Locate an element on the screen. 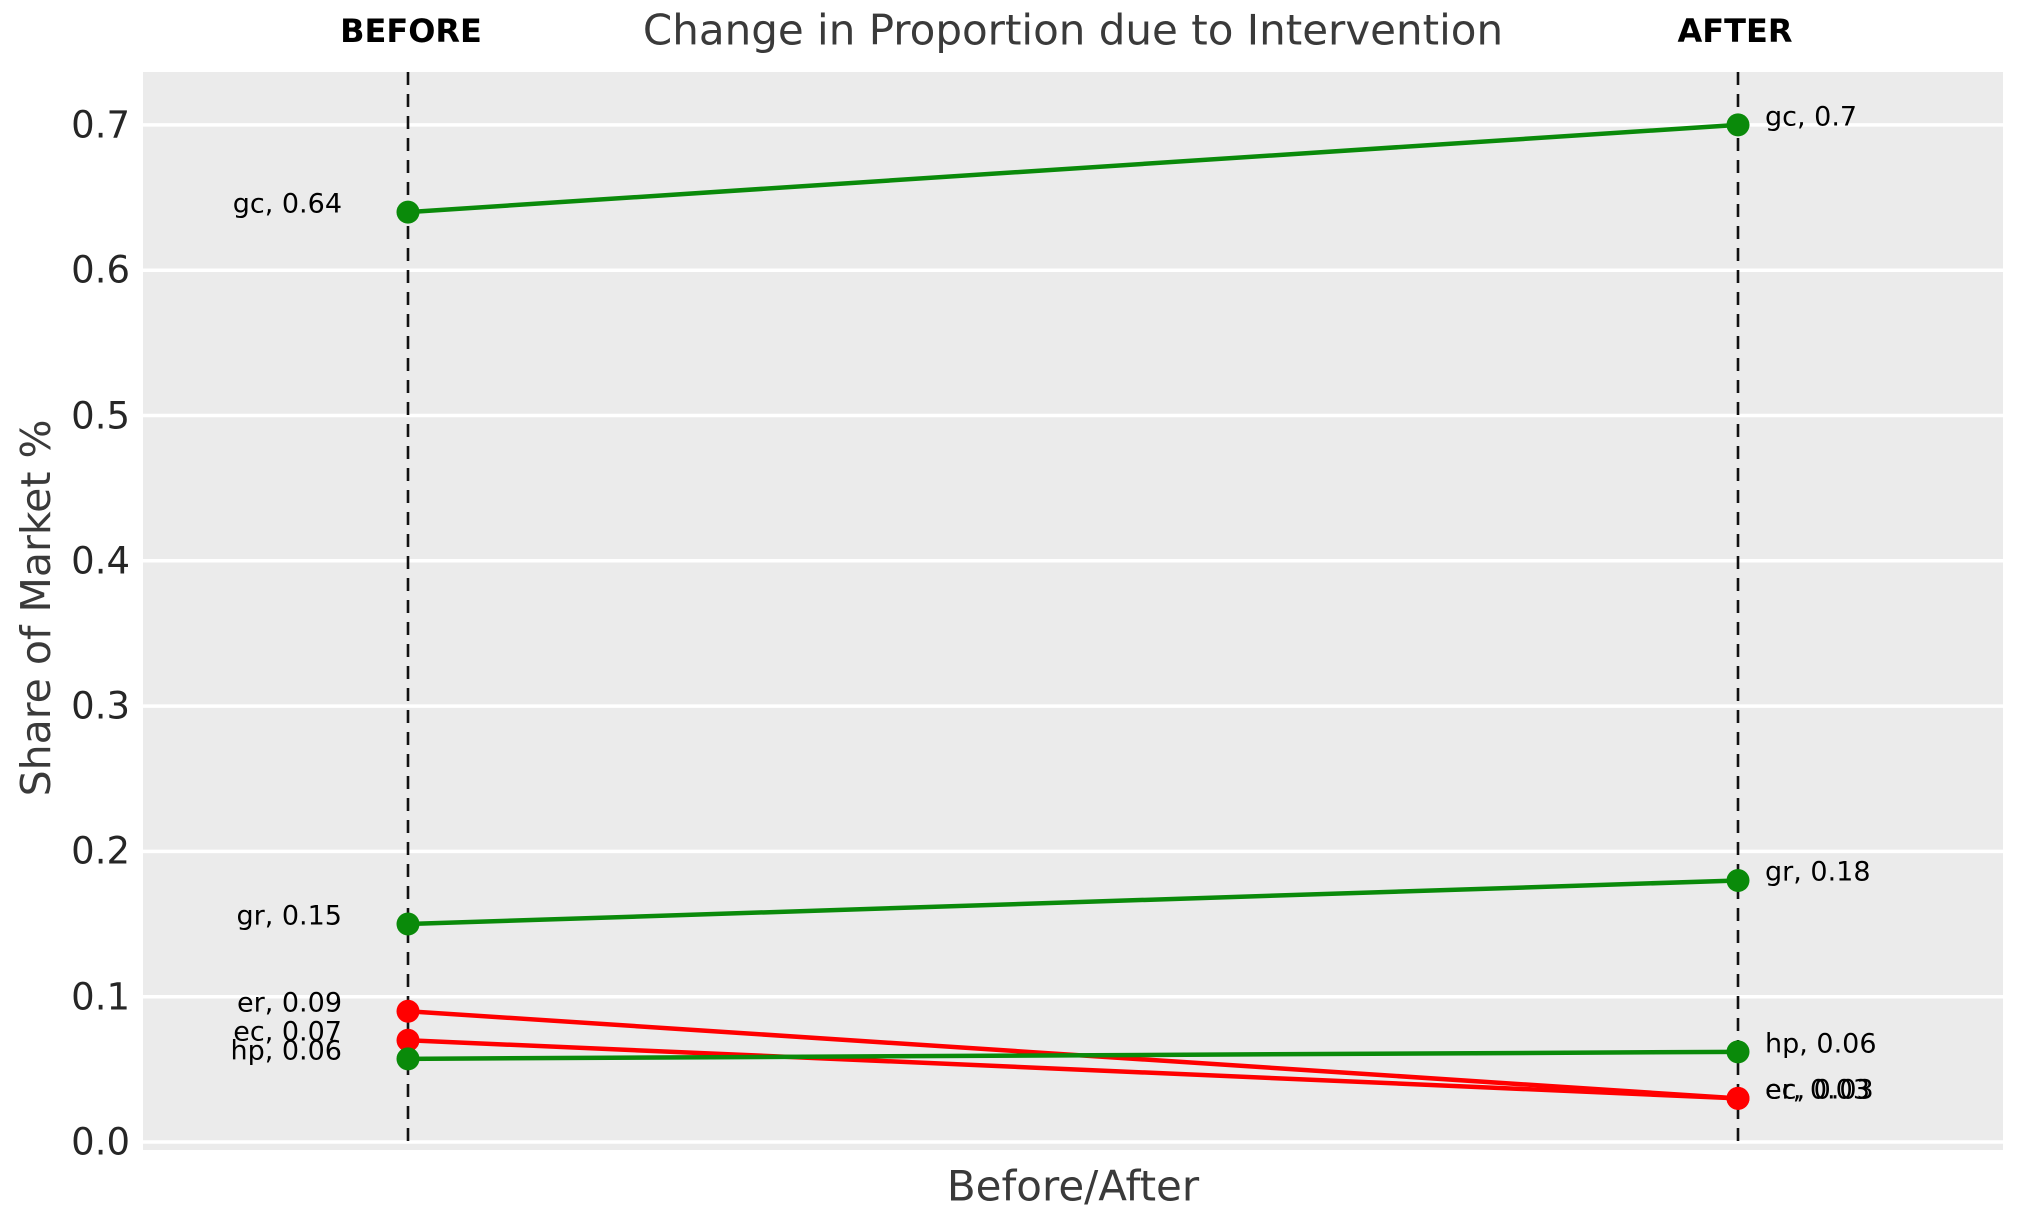 The width and height of the screenshot is (2023, 1223). point-before-gc is located at coordinates (408, 212).